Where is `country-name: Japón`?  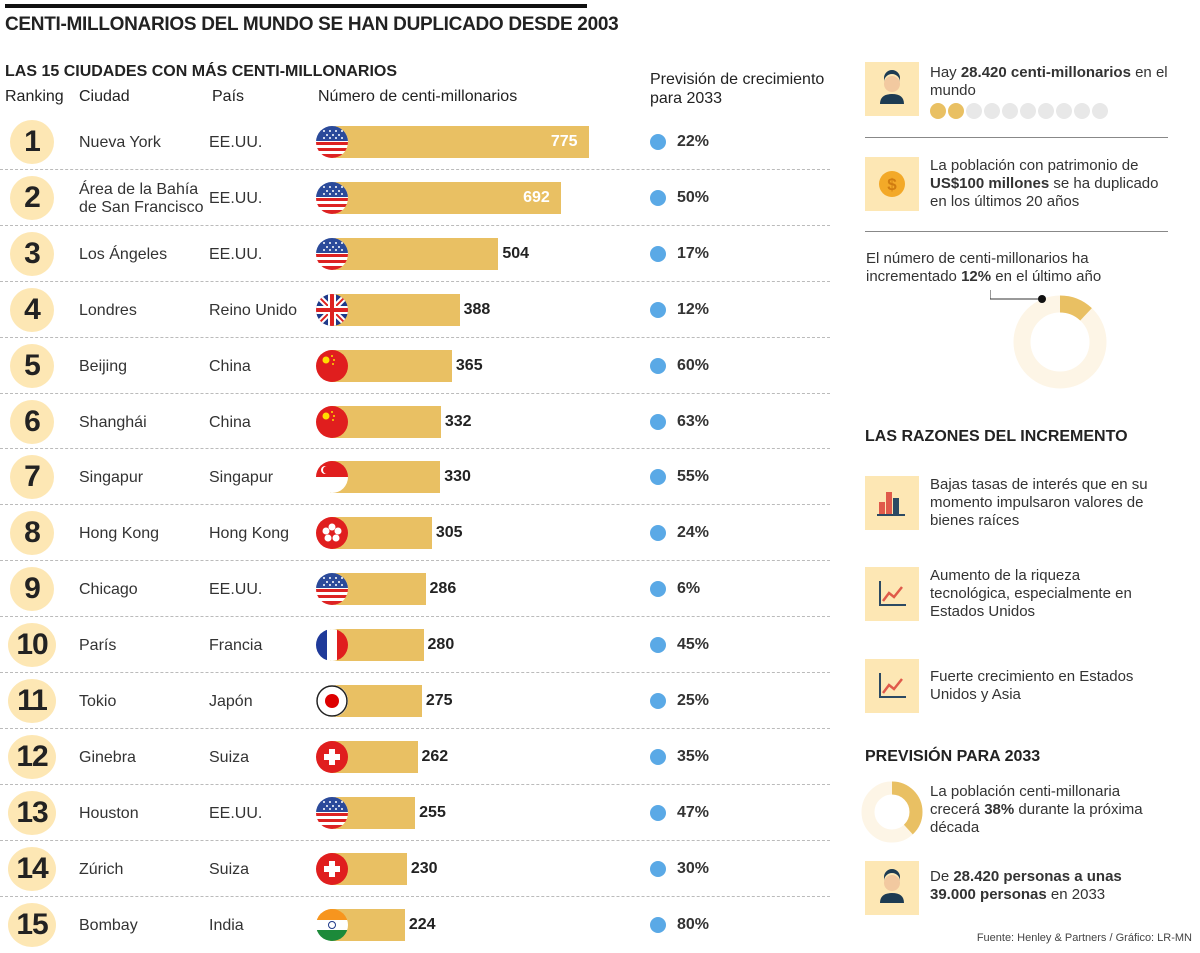 country-name: Japón is located at coordinates (231, 701).